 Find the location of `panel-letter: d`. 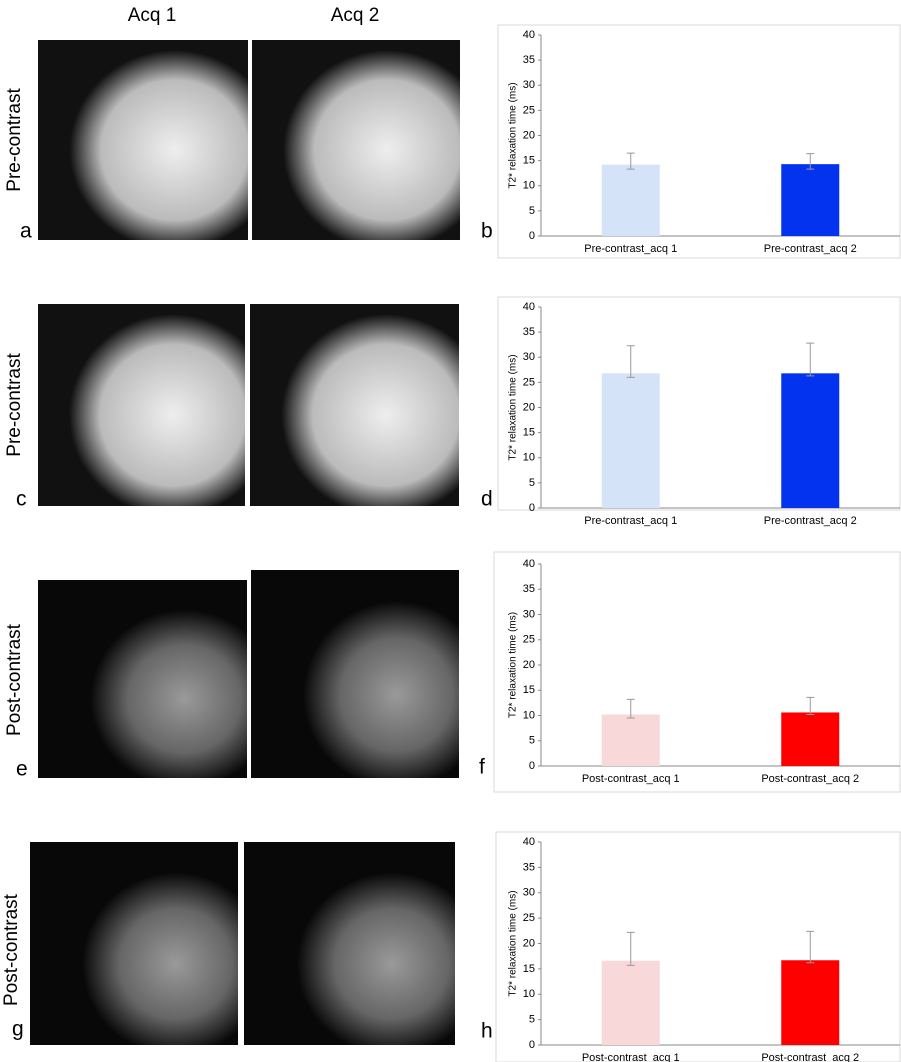

panel-letter: d is located at coordinates (487, 499).